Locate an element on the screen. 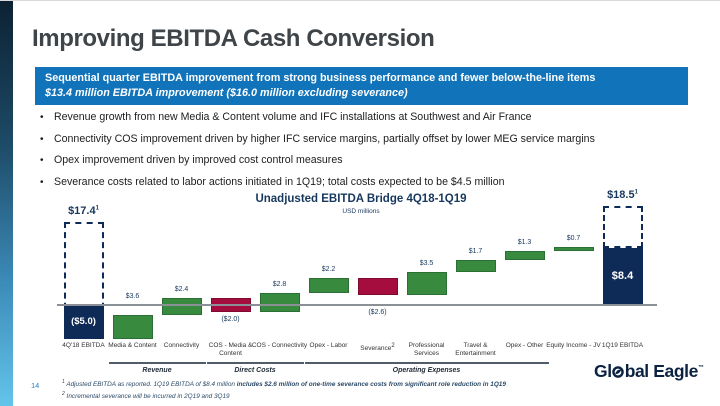  global-eagle-logo: Gl bal Eagle™ is located at coordinates (649, 371).